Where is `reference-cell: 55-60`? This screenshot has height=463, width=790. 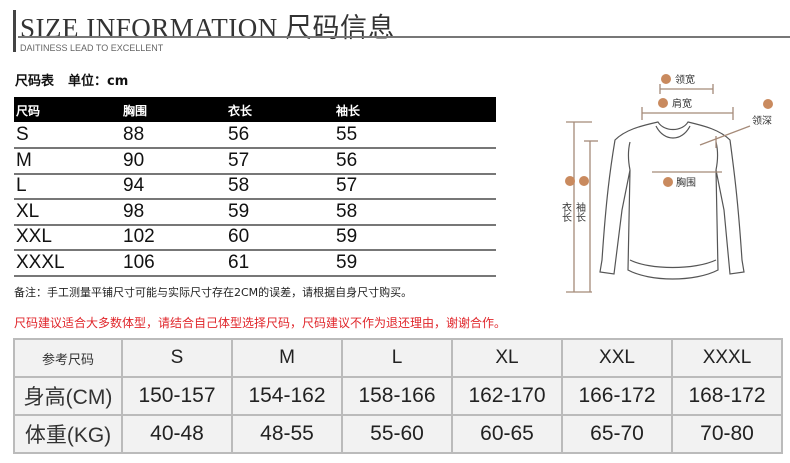 reference-cell: 55-60 is located at coordinates (397, 434).